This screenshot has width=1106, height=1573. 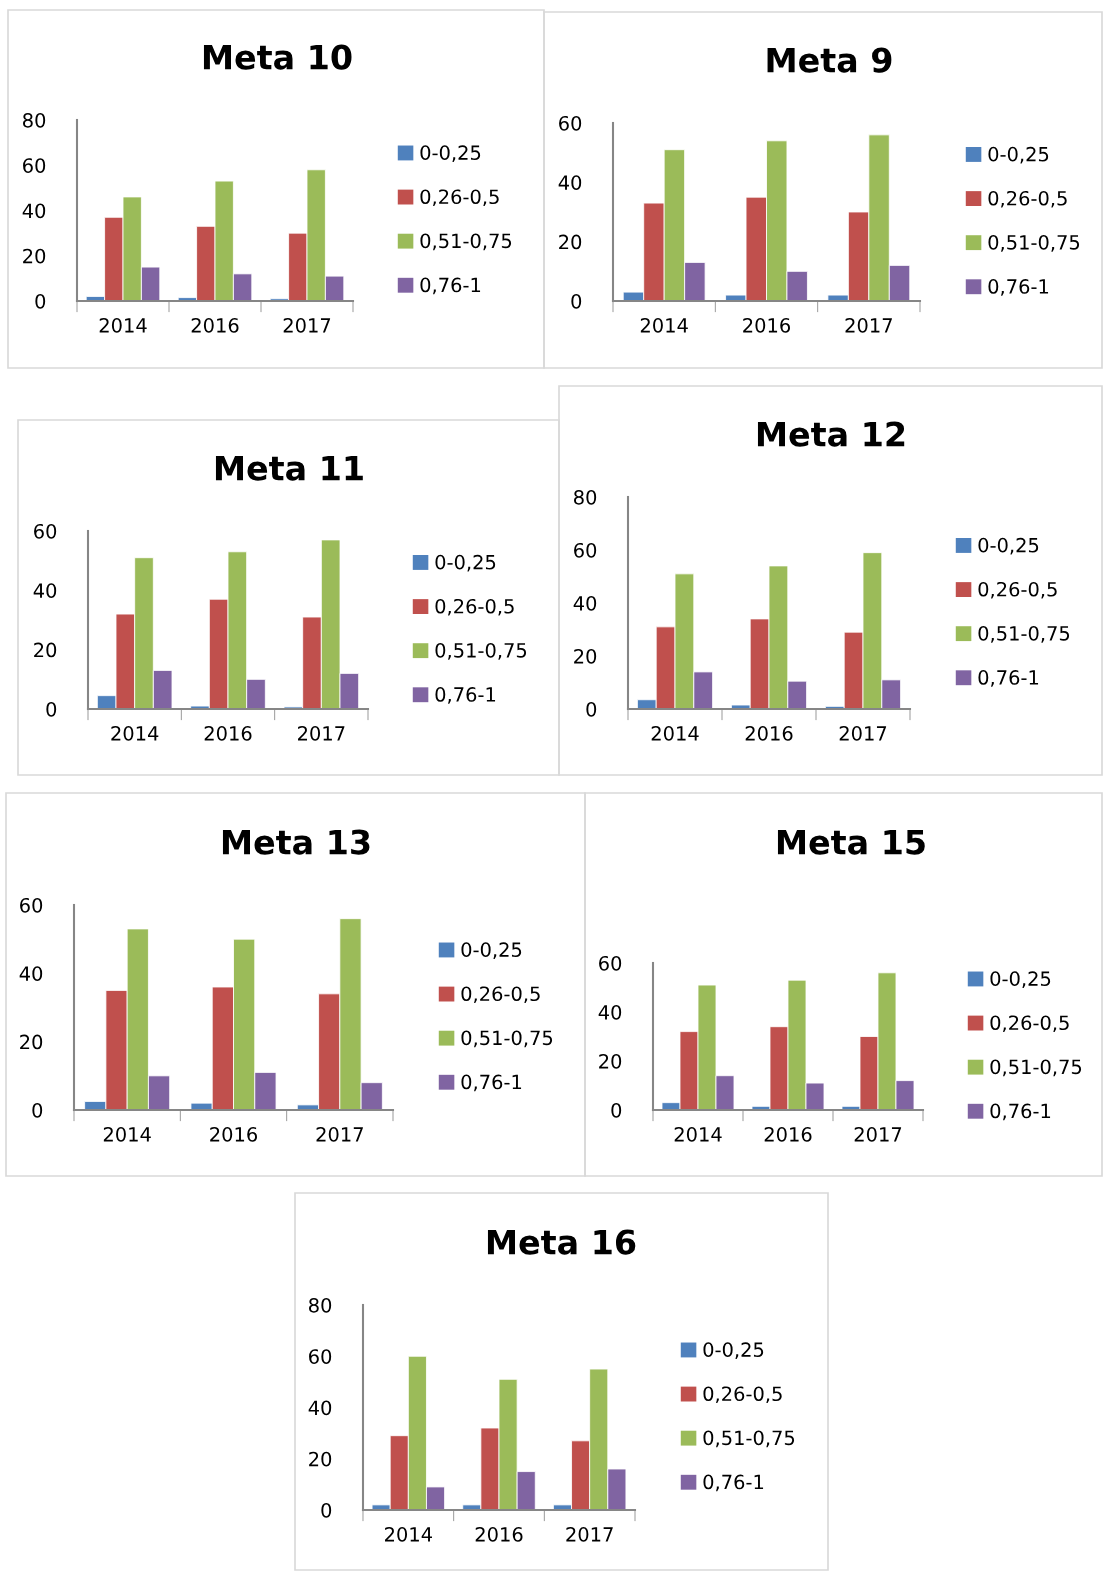 What do you see at coordinates (831, 434) in the screenshot?
I see `chart-title: Meta 12` at bounding box center [831, 434].